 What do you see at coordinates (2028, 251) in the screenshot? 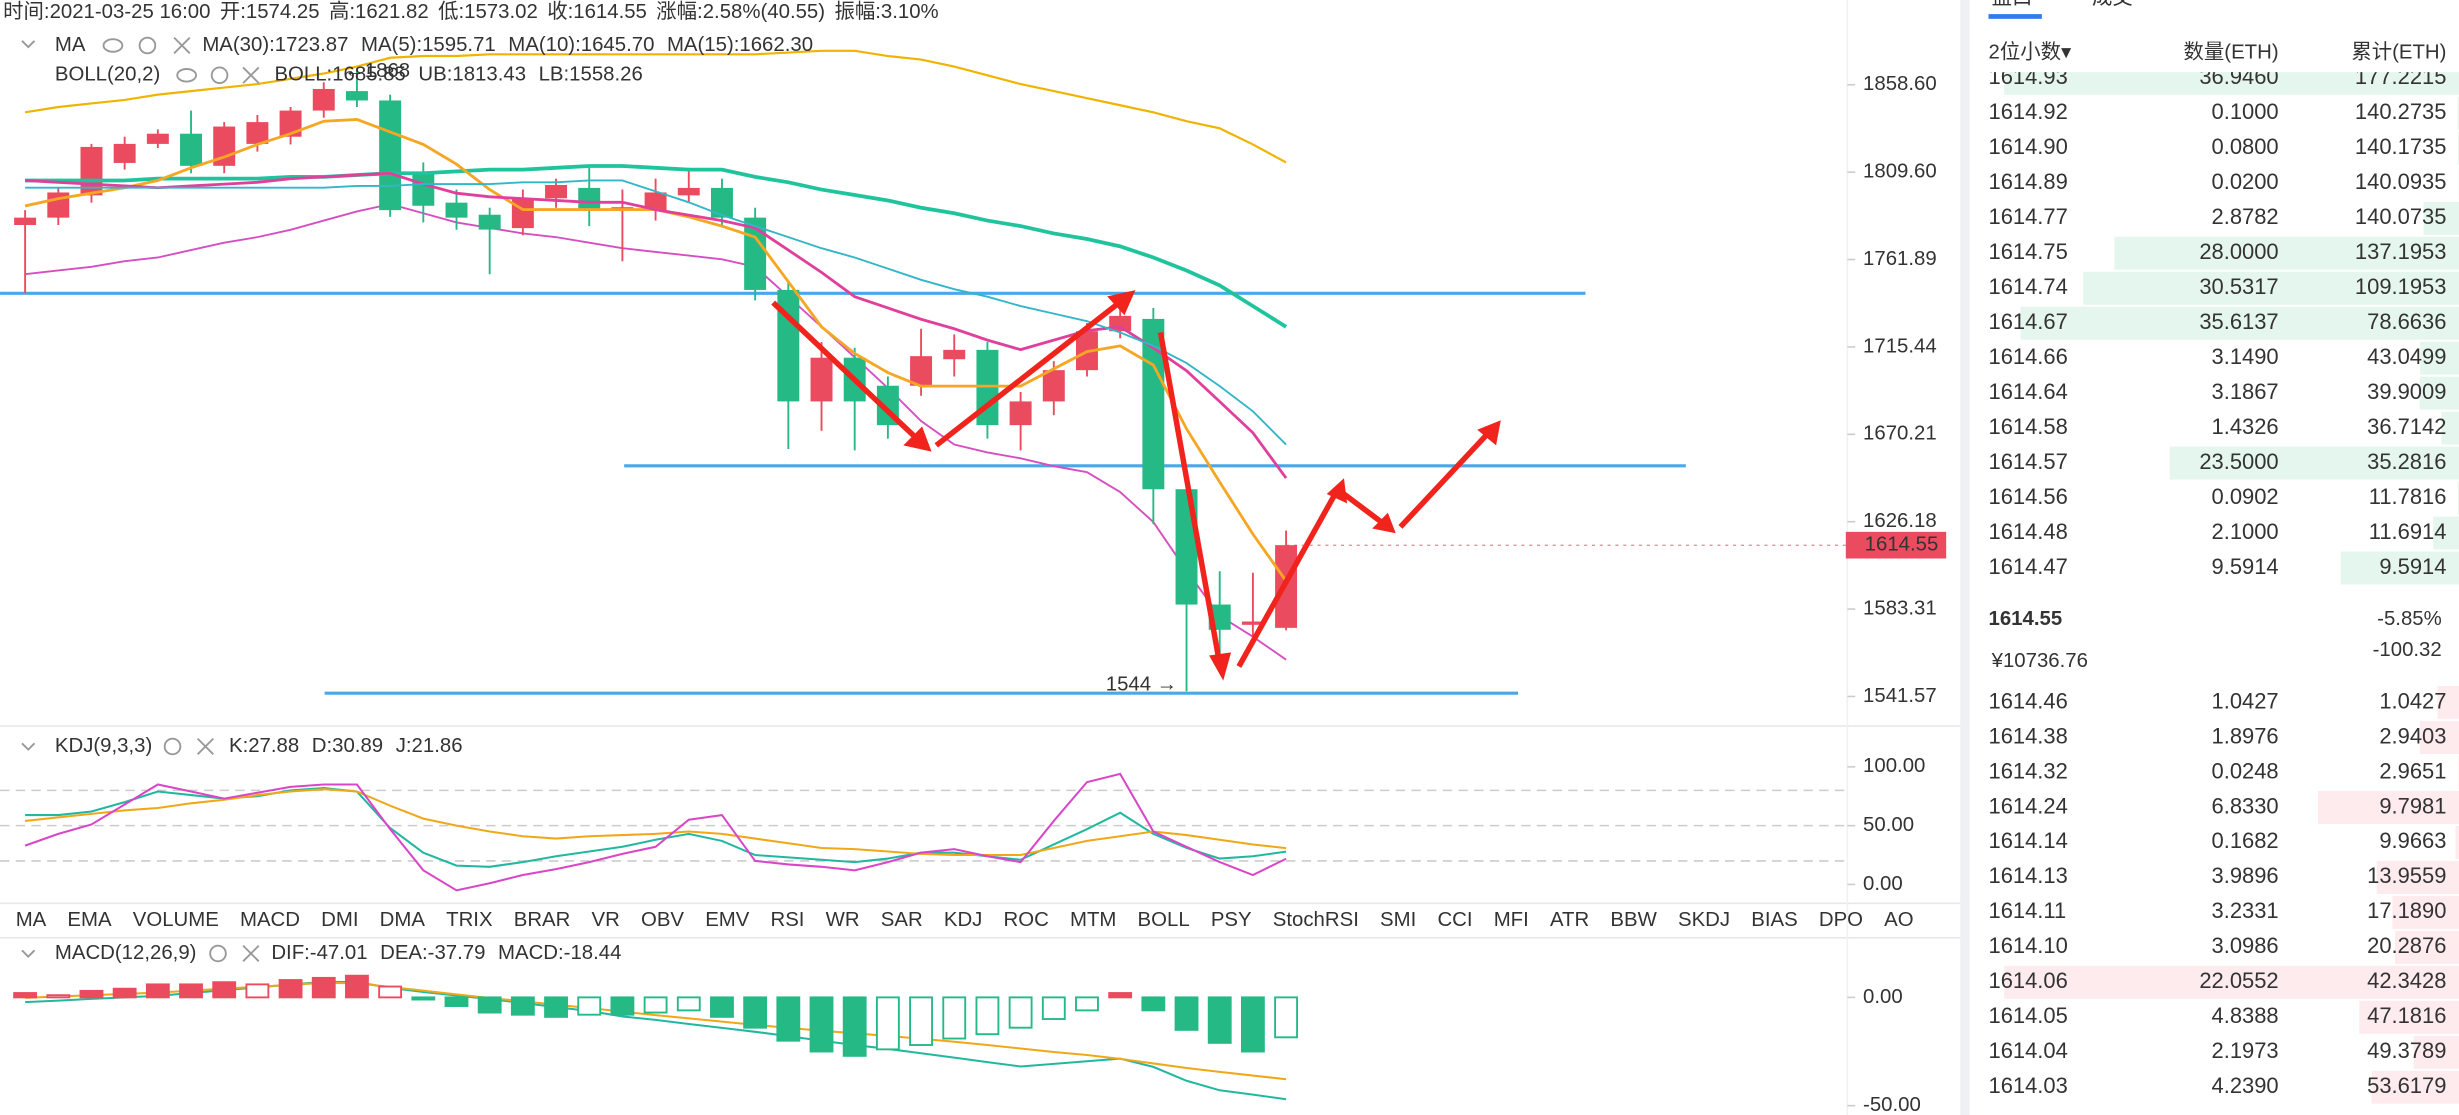
I see `book-price: 1614.75` at bounding box center [2028, 251].